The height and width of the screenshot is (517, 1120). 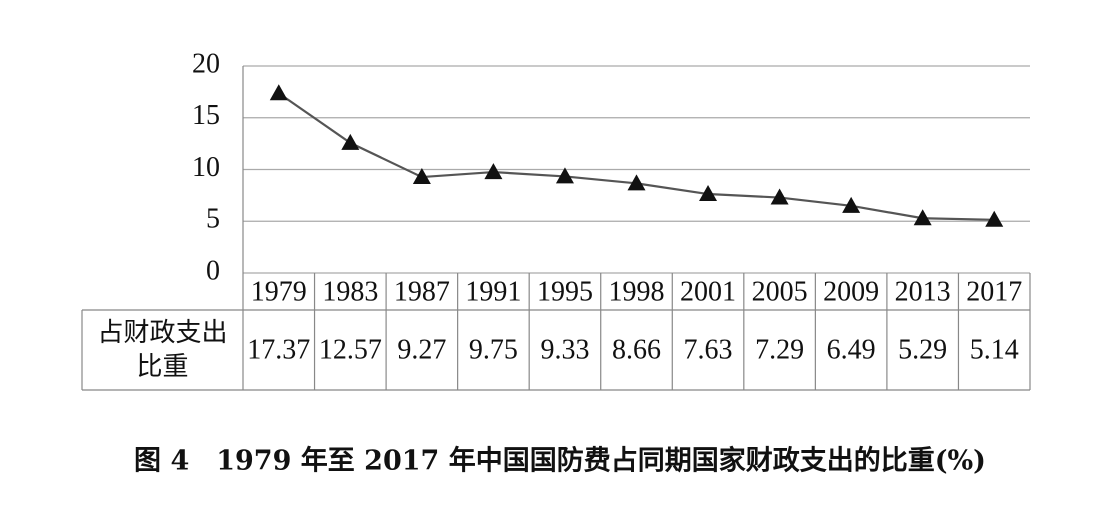 What do you see at coordinates (213, 270) in the screenshot?
I see `y-tick-label: 0` at bounding box center [213, 270].